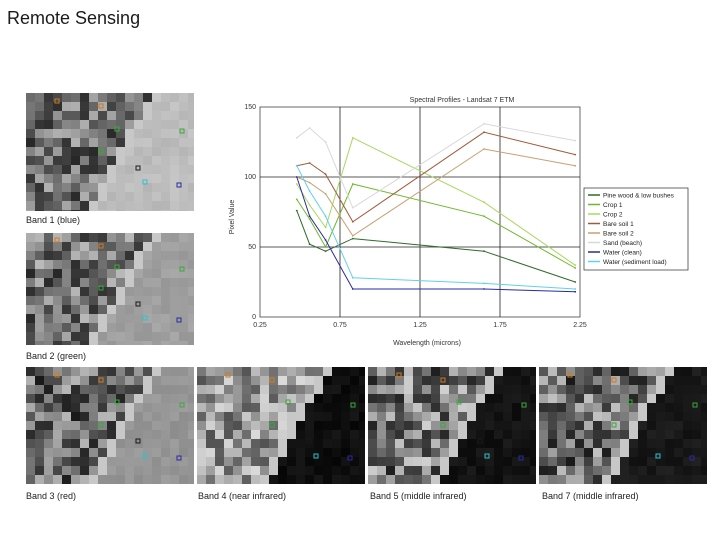 This screenshot has height=540, width=720. What do you see at coordinates (254, 317) in the screenshot?
I see `y-tick-label: 0` at bounding box center [254, 317].